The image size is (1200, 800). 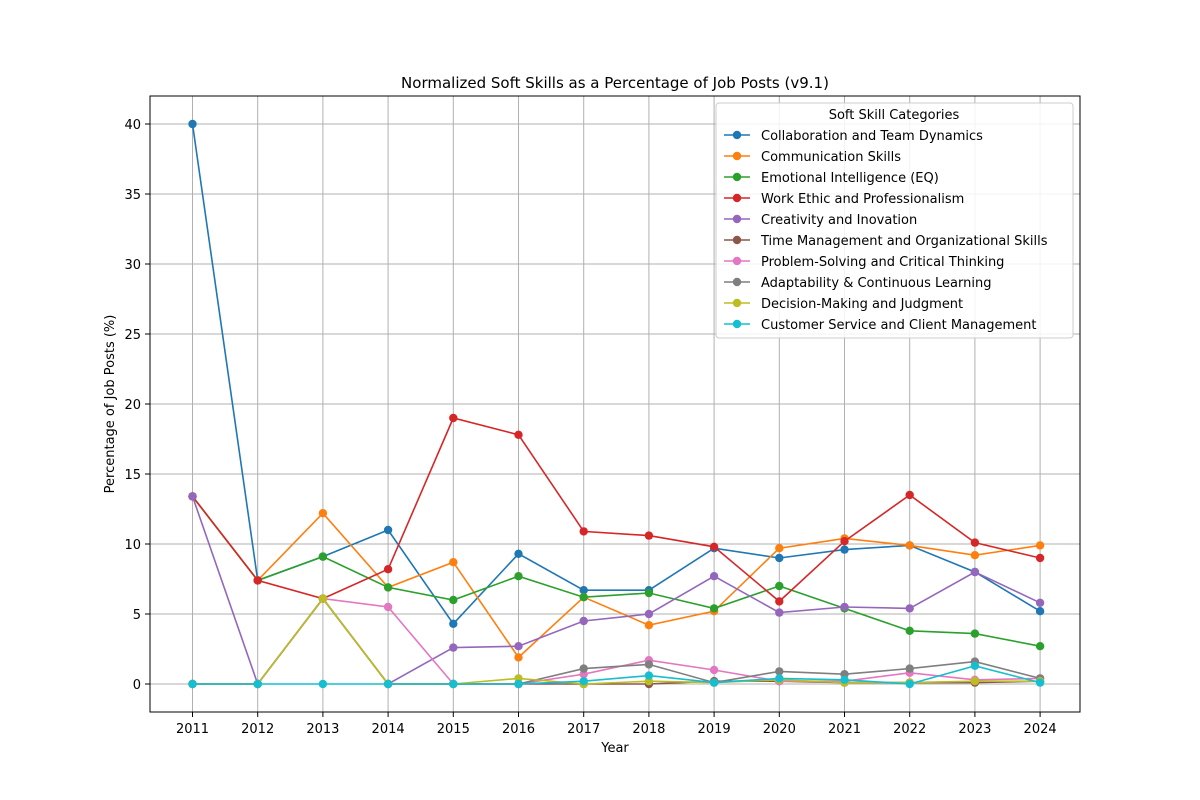 I want to click on legend-entry: Customer Service and Client Management, so click(x=880, y=325).